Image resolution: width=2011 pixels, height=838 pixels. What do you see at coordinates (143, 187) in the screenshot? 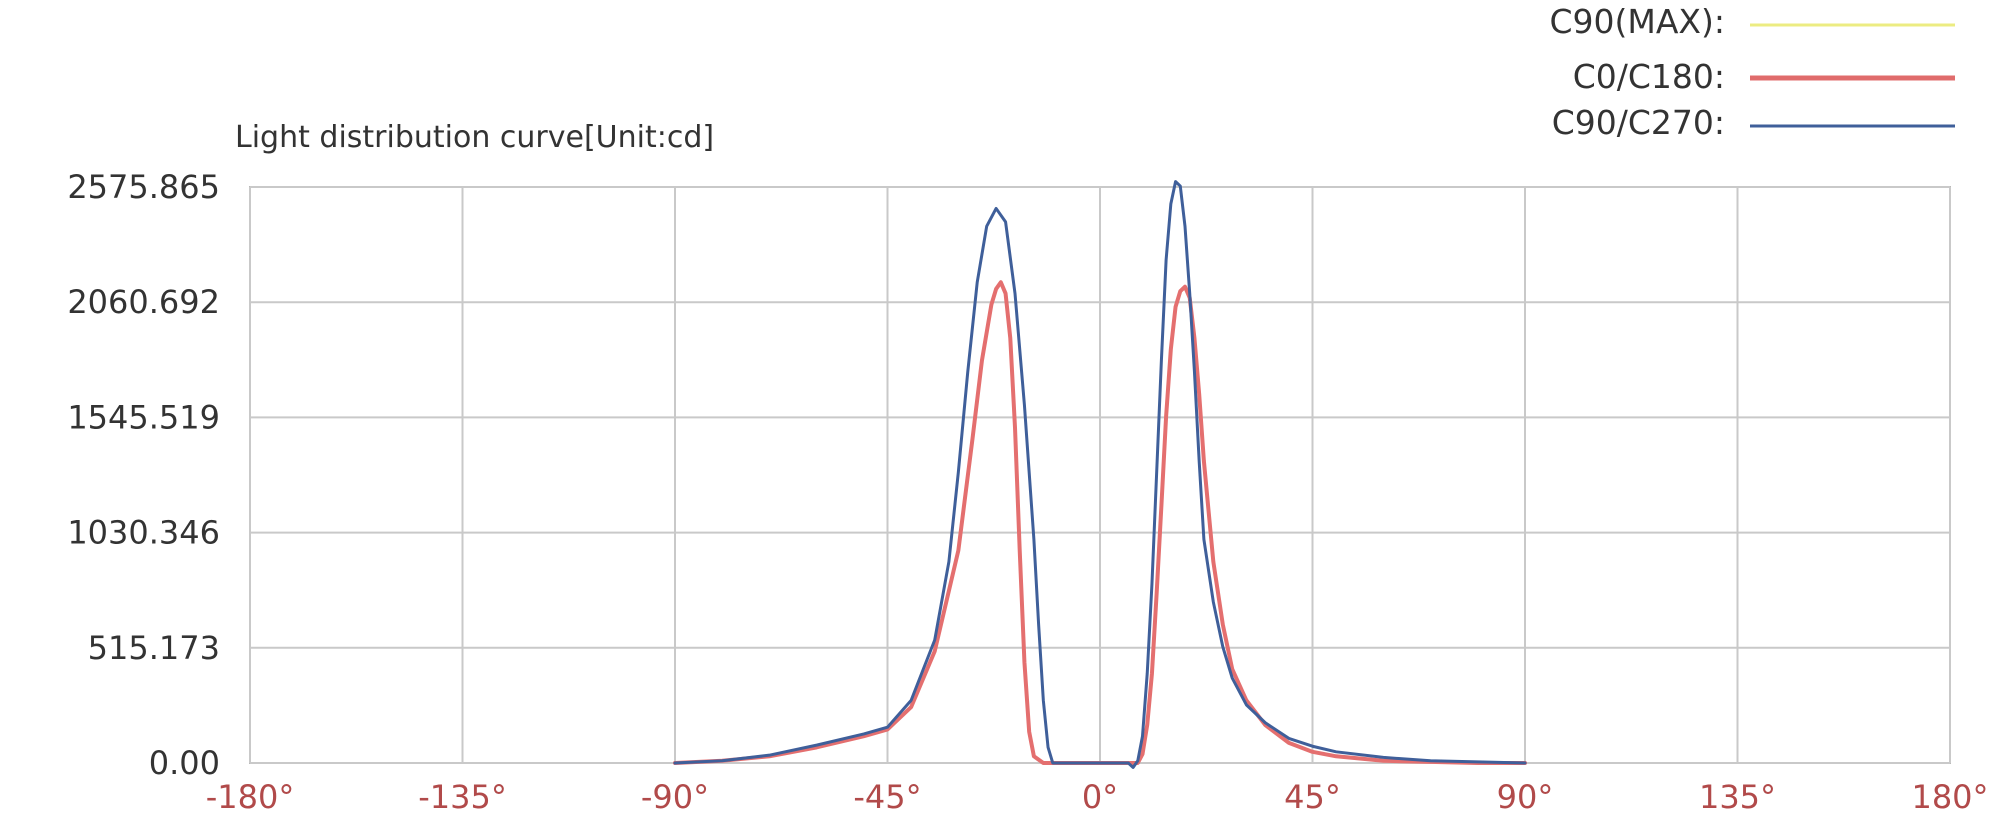
I see `y-tick-label: 2575.865` at bounding box center [143, 187].